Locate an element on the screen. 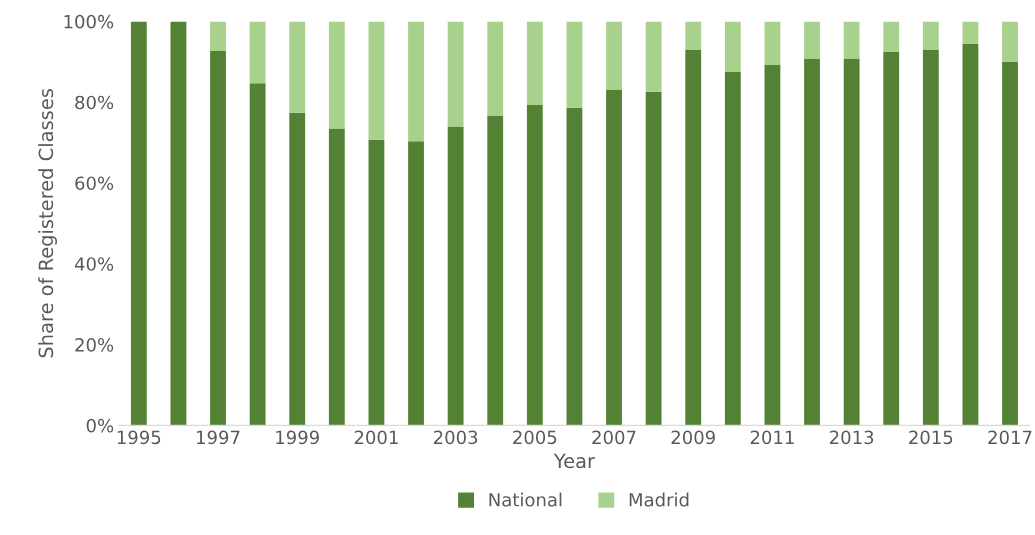 The width and height of the screenshot is (1035, 535). x-tick-label: 2005 is located at coordinates (535, 437).